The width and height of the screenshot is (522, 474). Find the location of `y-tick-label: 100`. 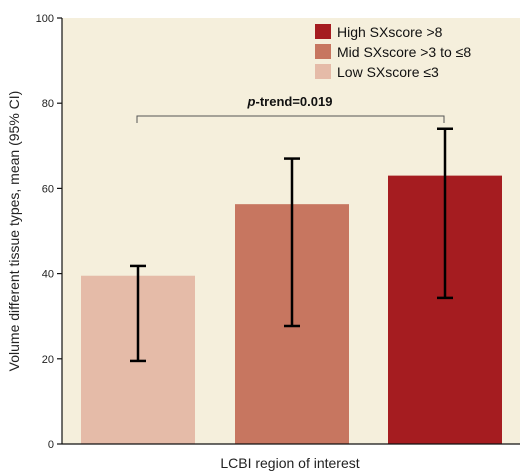

y-tick-label: 100 is located at coordinates (45, 19).